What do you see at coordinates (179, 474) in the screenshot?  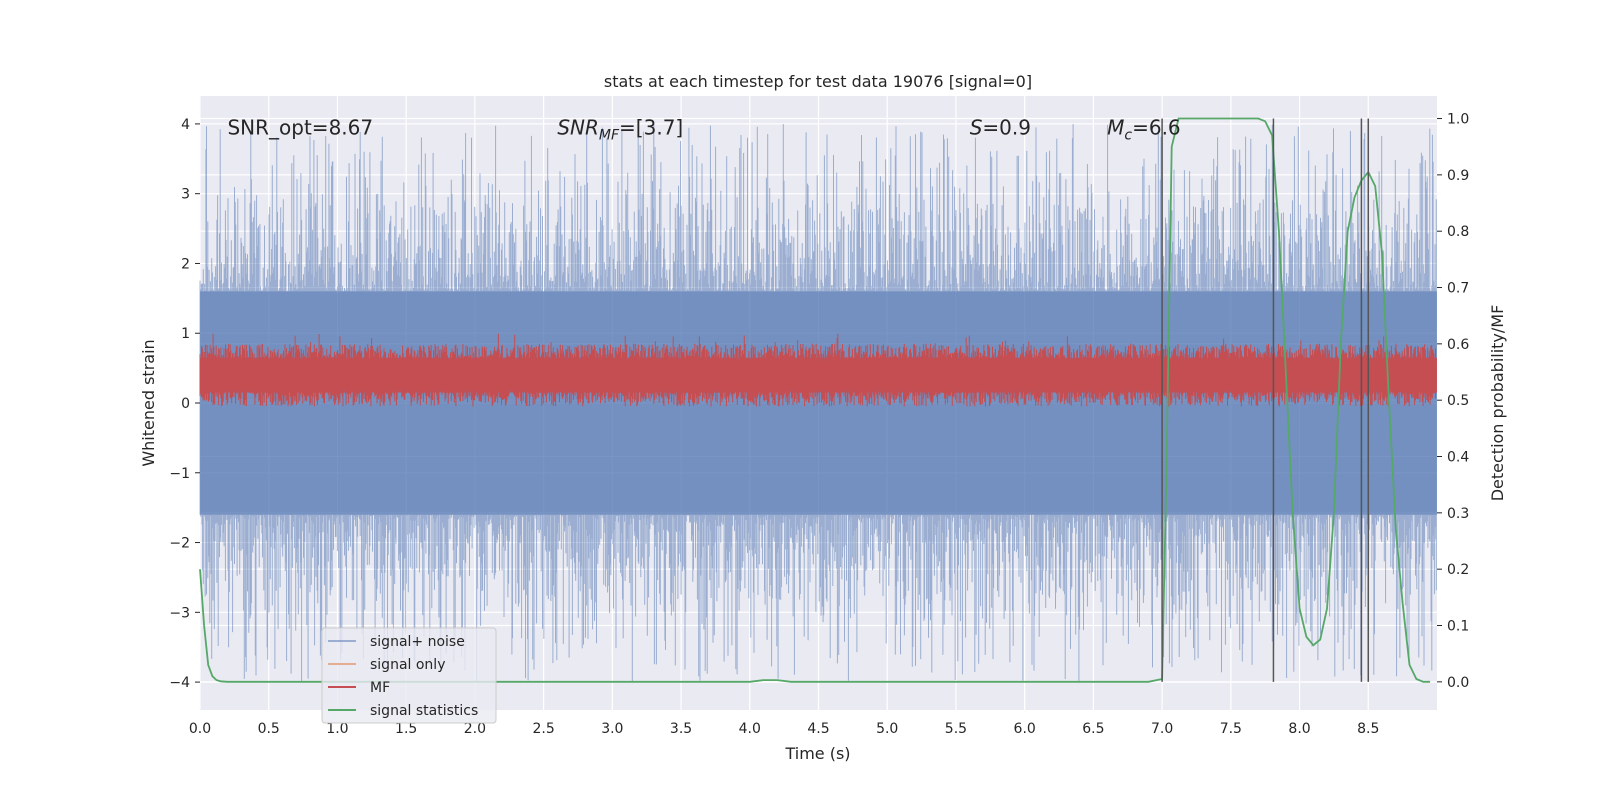 I see `y-tick-label: −1` at bounding box center [179, 474].